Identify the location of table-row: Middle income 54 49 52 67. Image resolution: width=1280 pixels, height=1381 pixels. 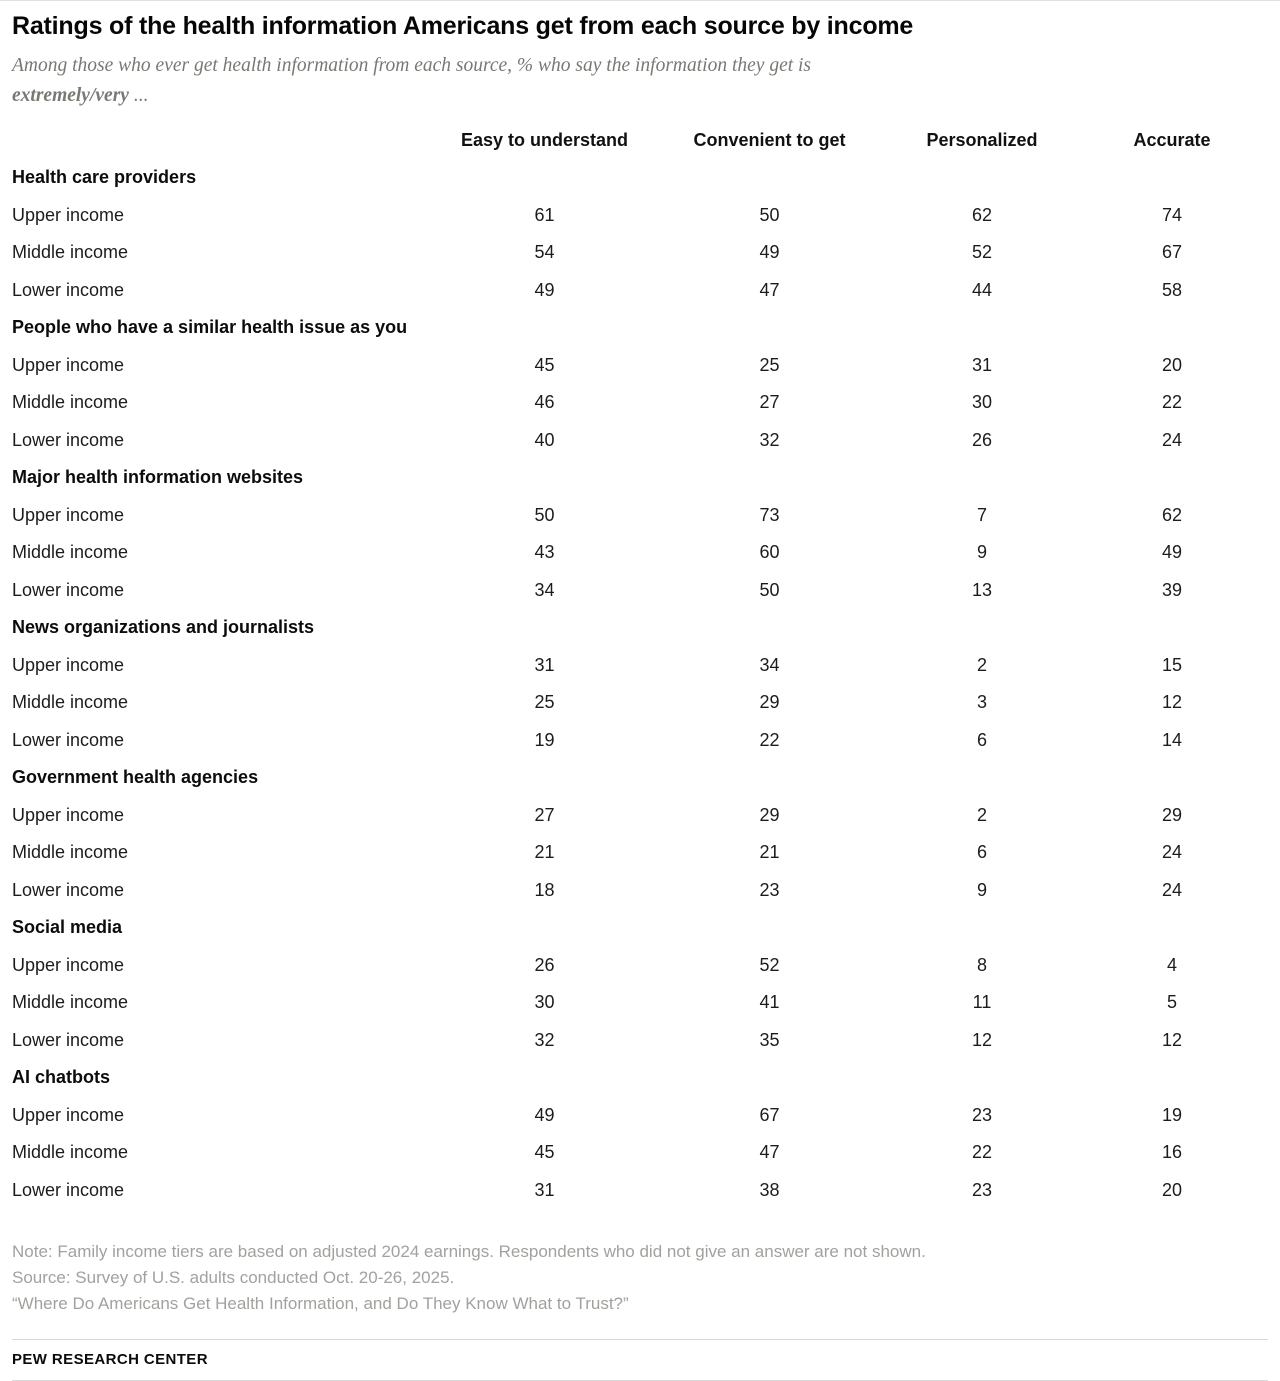
(640, 253).